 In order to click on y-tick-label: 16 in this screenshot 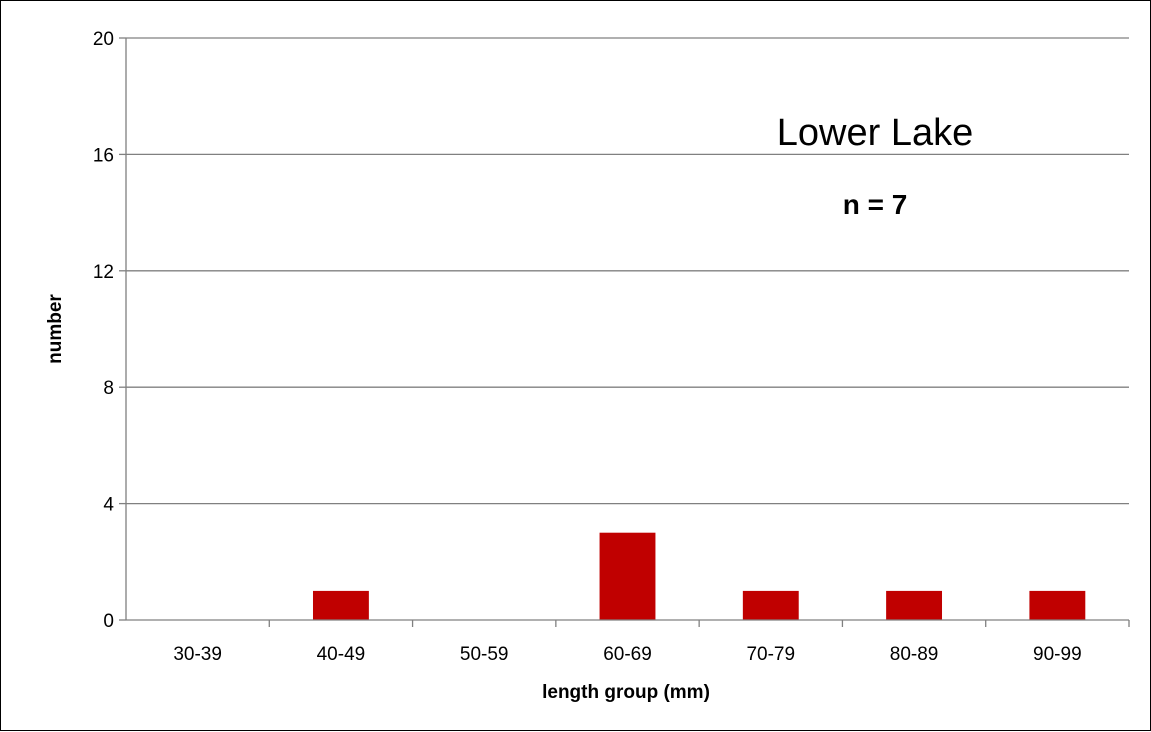, I will do `click(103, 155)`.